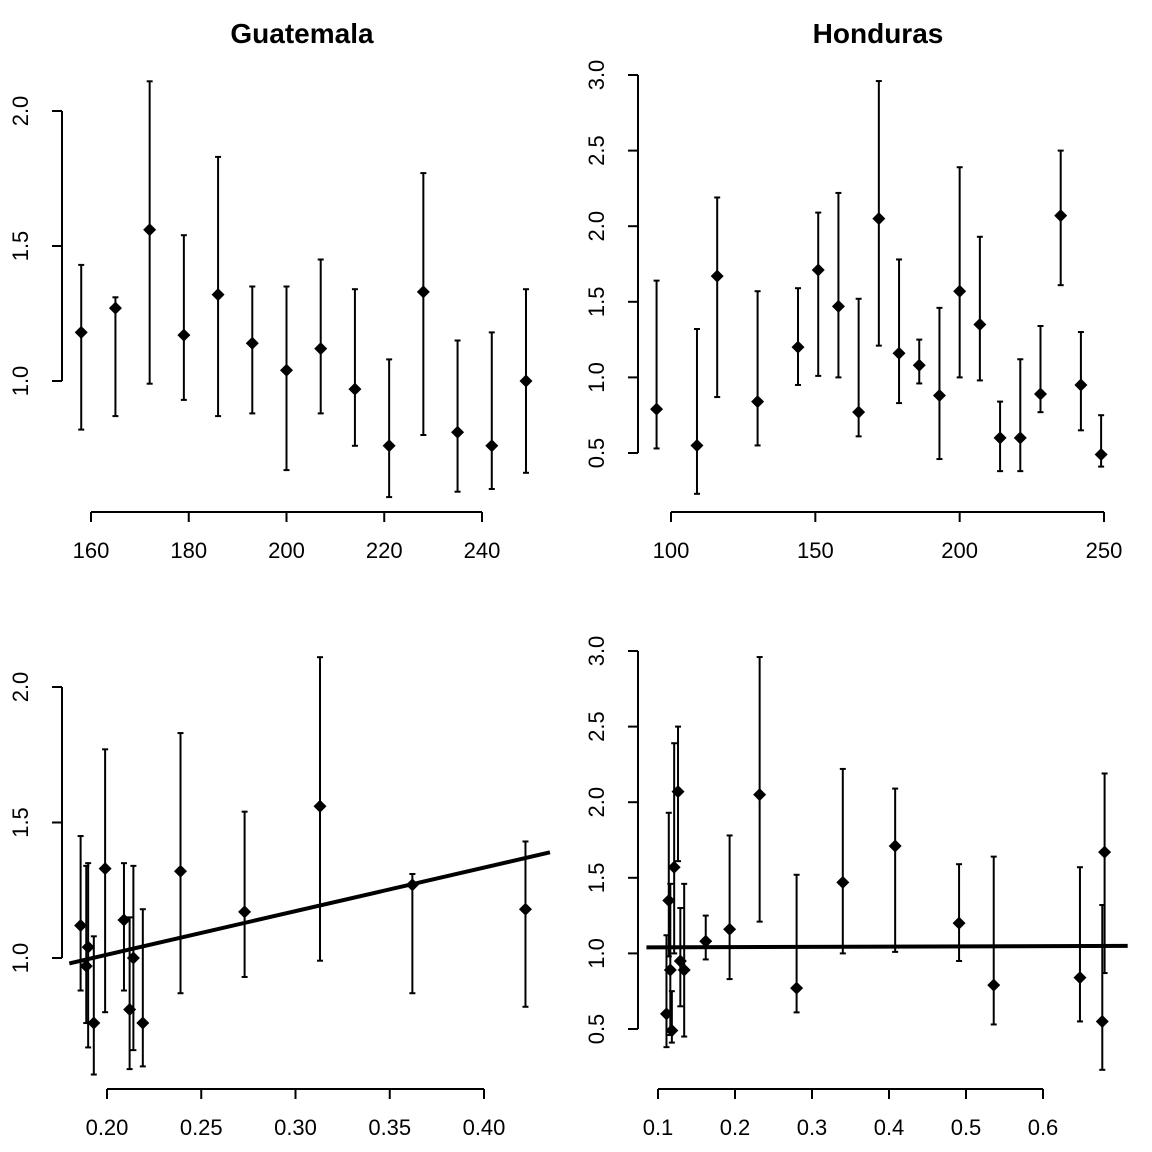 The image size is (1152, 1152). Describe the element at coordinates (482, 550) in the screenshot. I see `x-tick-label: 240` at that location.